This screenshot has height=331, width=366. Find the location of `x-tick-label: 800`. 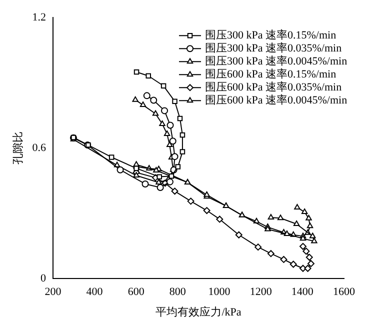

x-tick-label: 800 is located at coordinates (177, 292).